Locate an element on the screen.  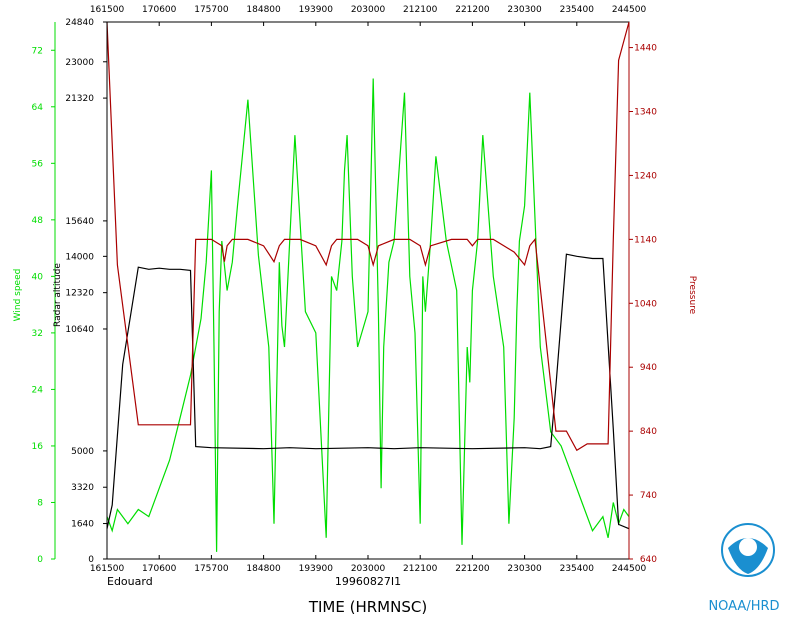
y-tick-label: 64 is located at coordinates (38, 108).